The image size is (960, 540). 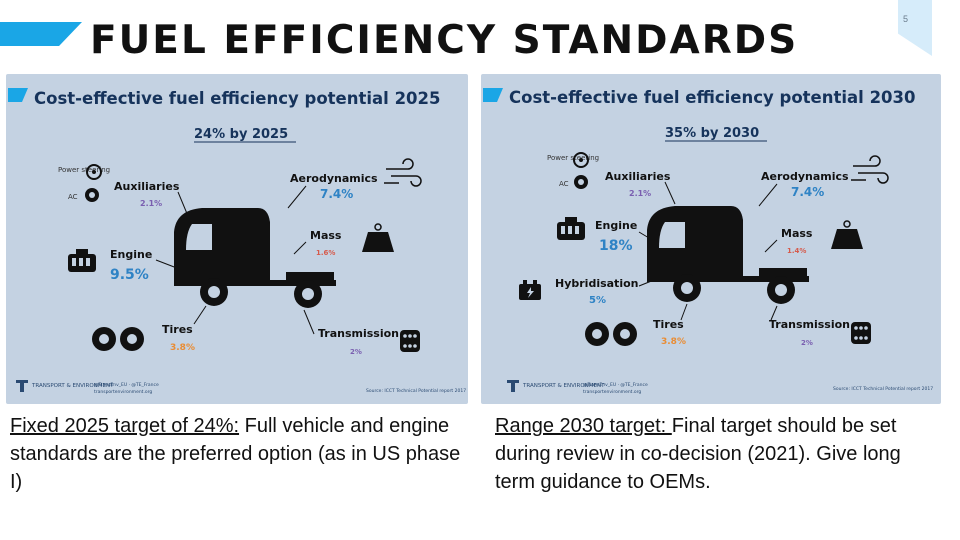 What do you see at coordinates (325, 253) in the screenshot?
I see `mass-value: 1.6%` at bounding box center [325, 253].